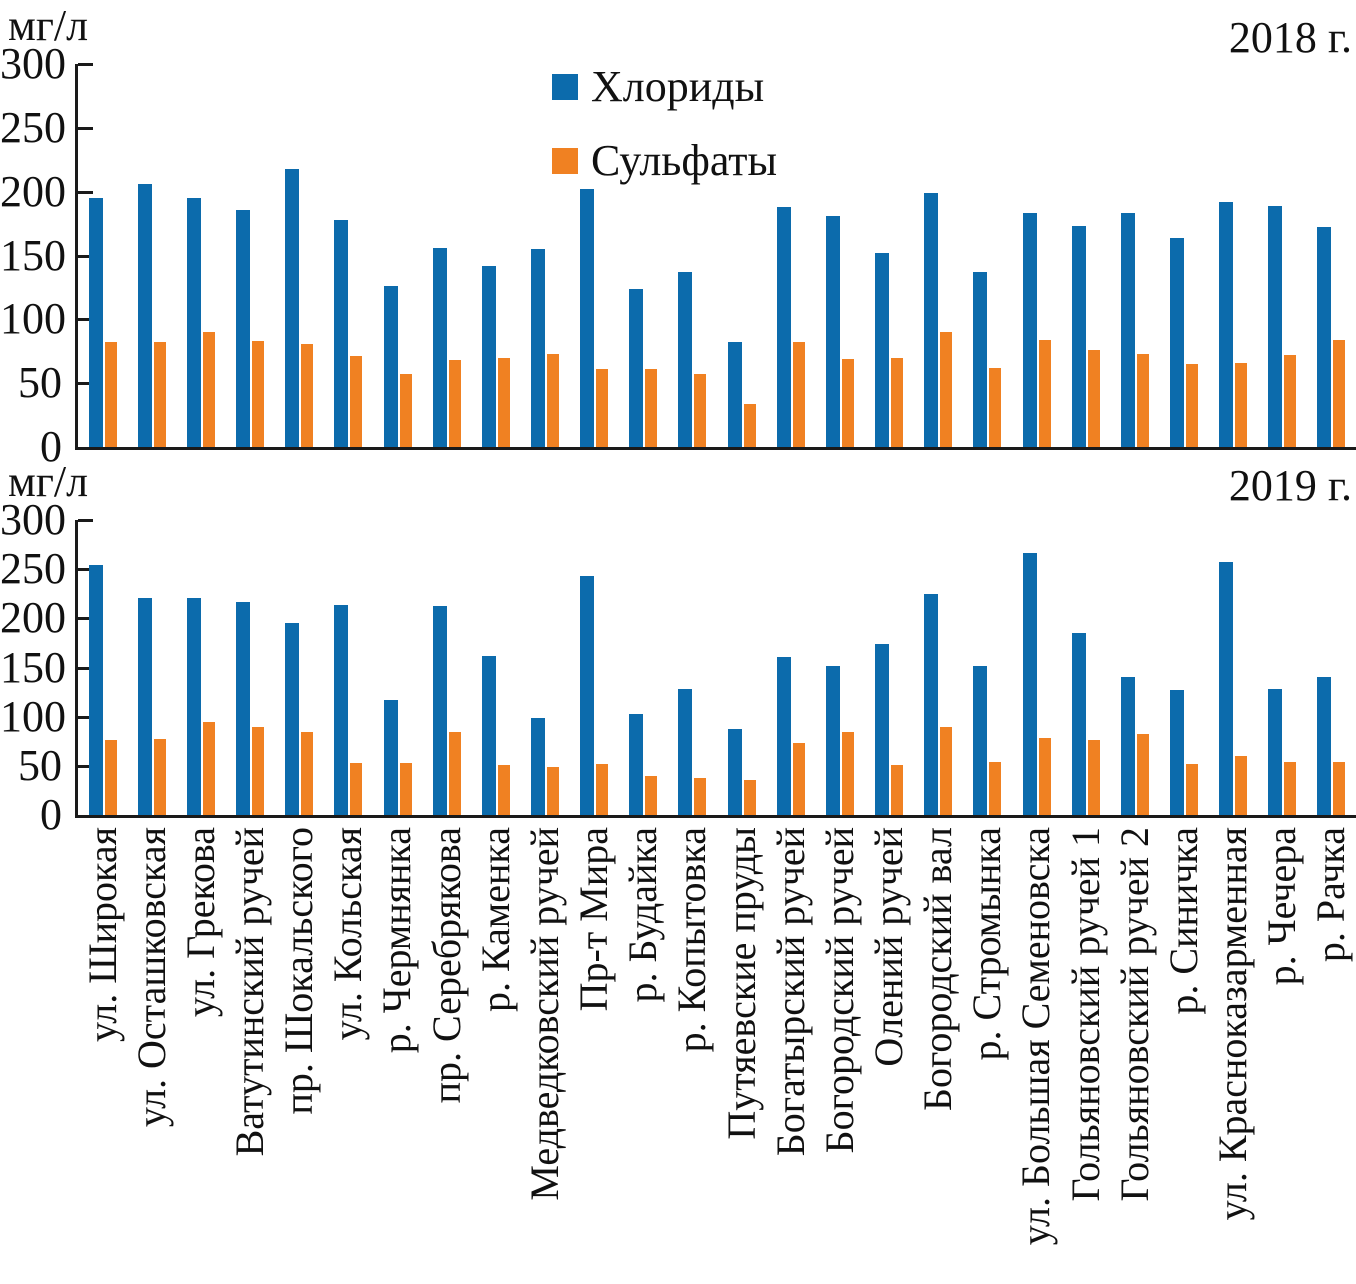  What do you see at coordinates (684, 161) in the screenshot?
I see `sulfates-label: Сульфаты` at bounding box center [684, 161].